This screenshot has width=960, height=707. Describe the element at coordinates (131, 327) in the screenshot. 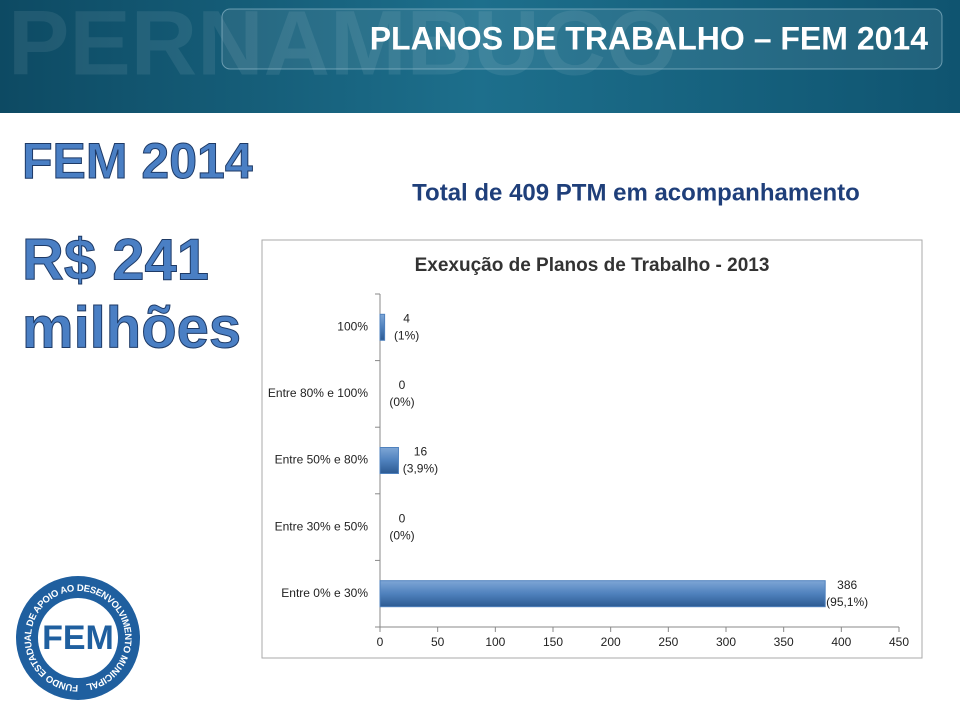

I see `sidebar-amount: milhões` at that location.